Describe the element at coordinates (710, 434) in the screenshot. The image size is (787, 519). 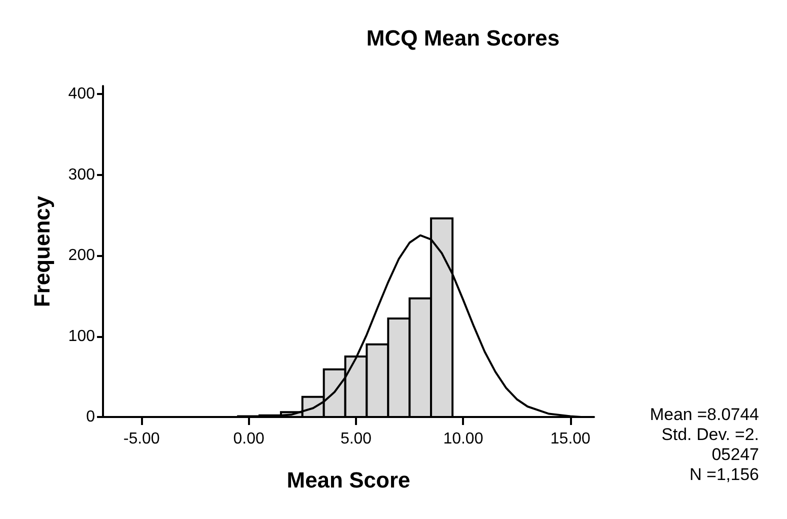
I see `text: Std. Dev. =2.` at that location.